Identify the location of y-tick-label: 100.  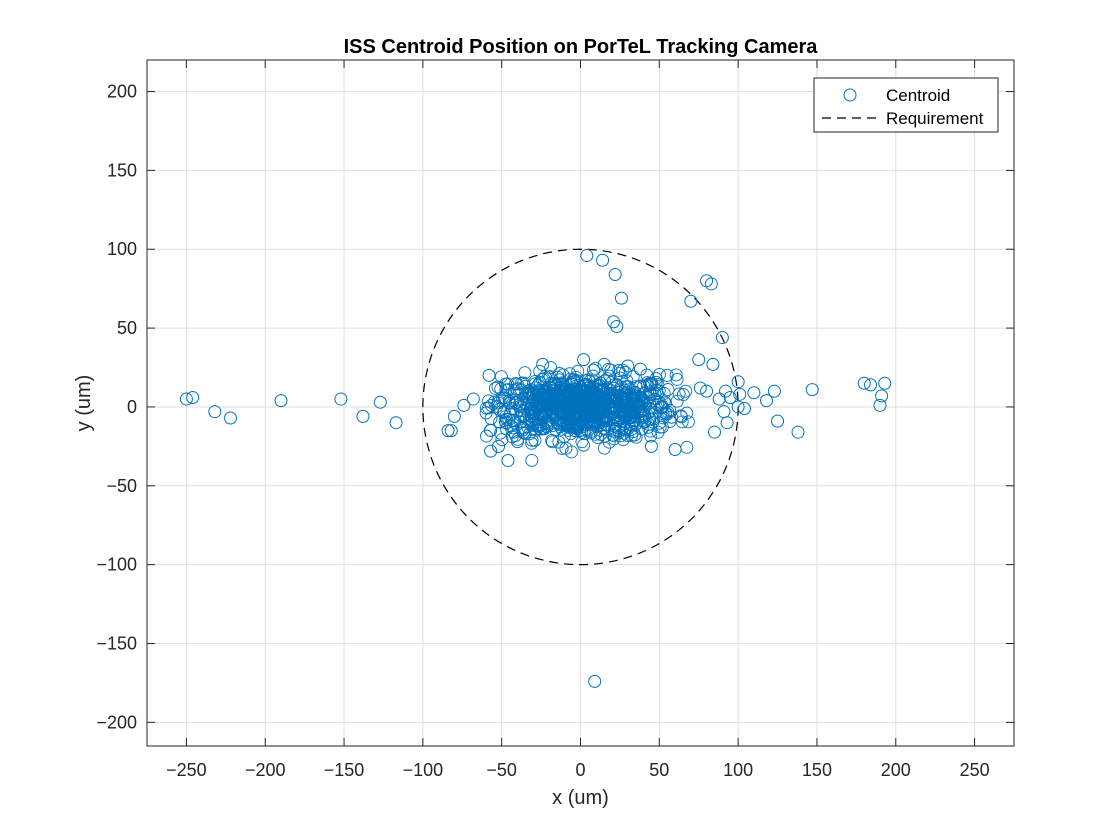
(122, 249).